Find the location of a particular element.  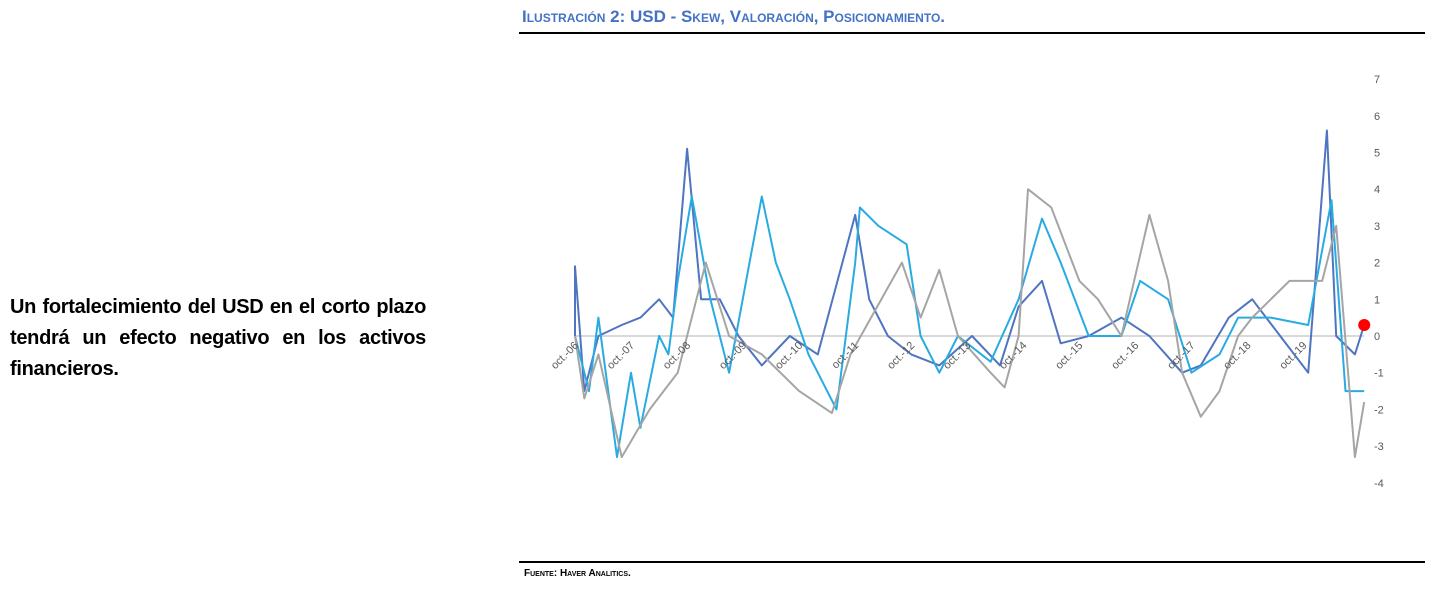

y-tick-label: 3 is located at coordinates (1377, 227).